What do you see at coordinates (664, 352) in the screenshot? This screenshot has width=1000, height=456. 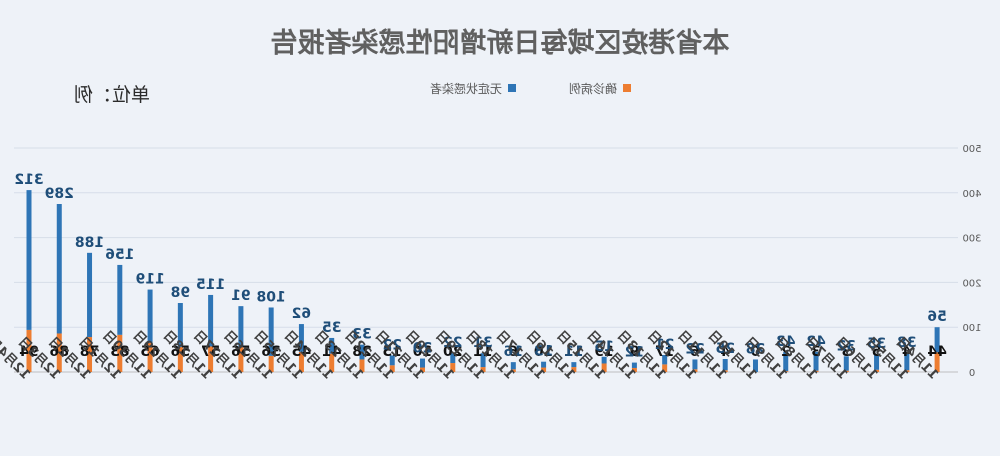 I see `data-label-confirmed: 17` at bounding box center [664, 352].